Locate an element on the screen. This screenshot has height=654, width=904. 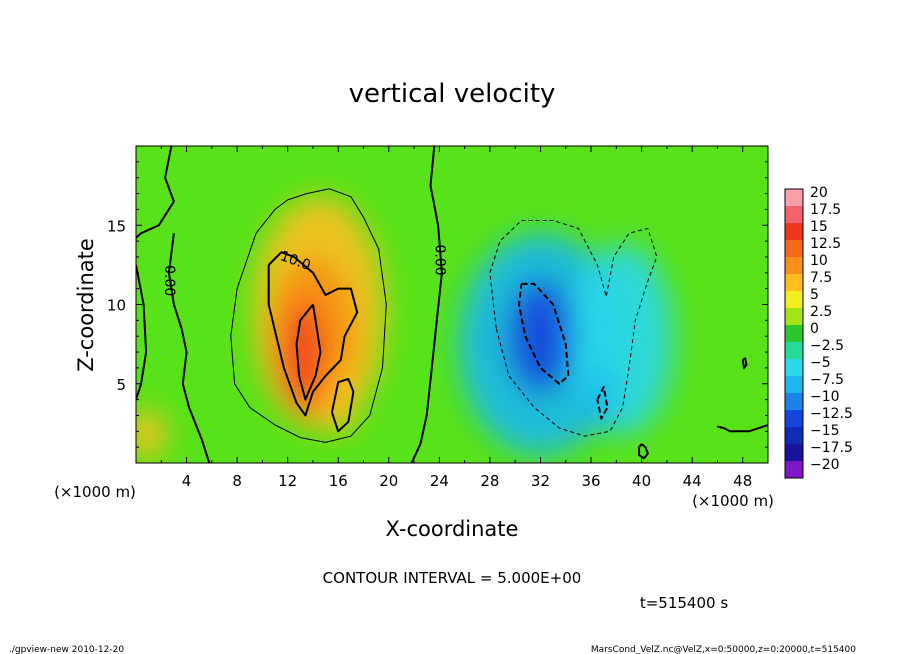
colorbar-label: 5 is located at coordinates (814, 295).